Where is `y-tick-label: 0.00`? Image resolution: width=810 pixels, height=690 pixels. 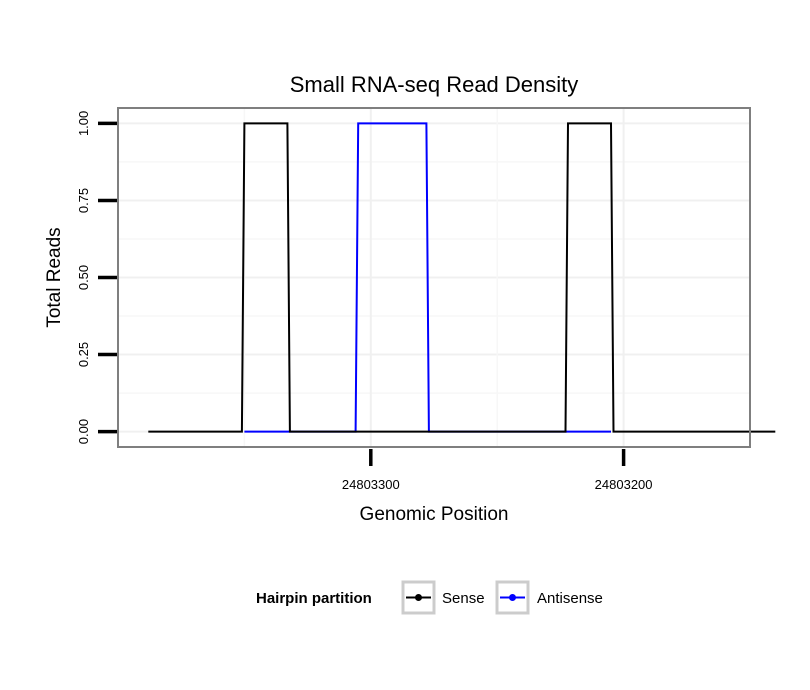
y-tick-label: 0.00 is located at coordinates (83, 431).